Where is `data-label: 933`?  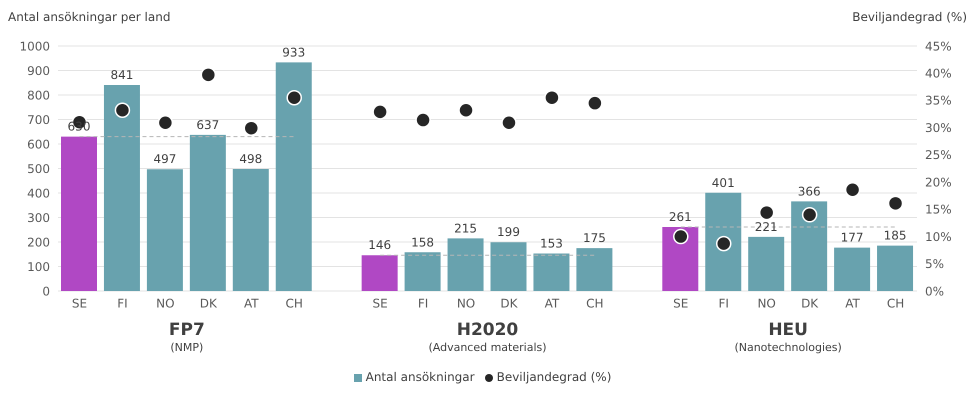 data-label: 933 is located at coordinates (294, 52).